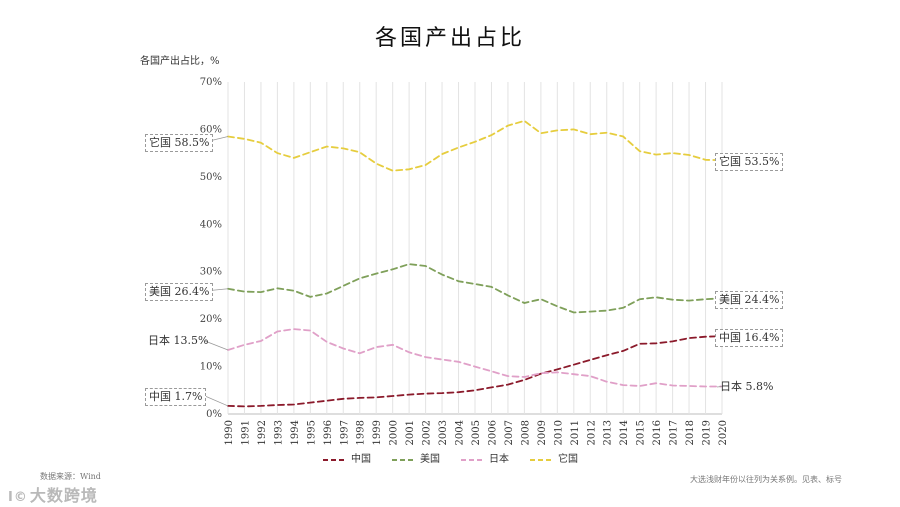  Describe the element at coordinates (690, 432) in the screenshot. I see `x-tick-label: 2018` at that location.